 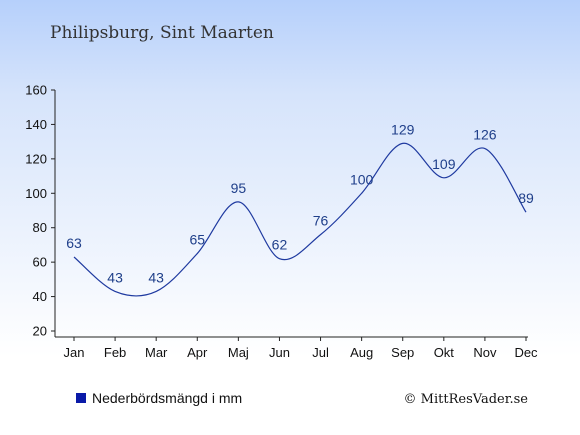 What do you see at coordinates (526, 352) in the screenshot?
I see `x-tick-label: Dec` at bounding box center [526, 352].